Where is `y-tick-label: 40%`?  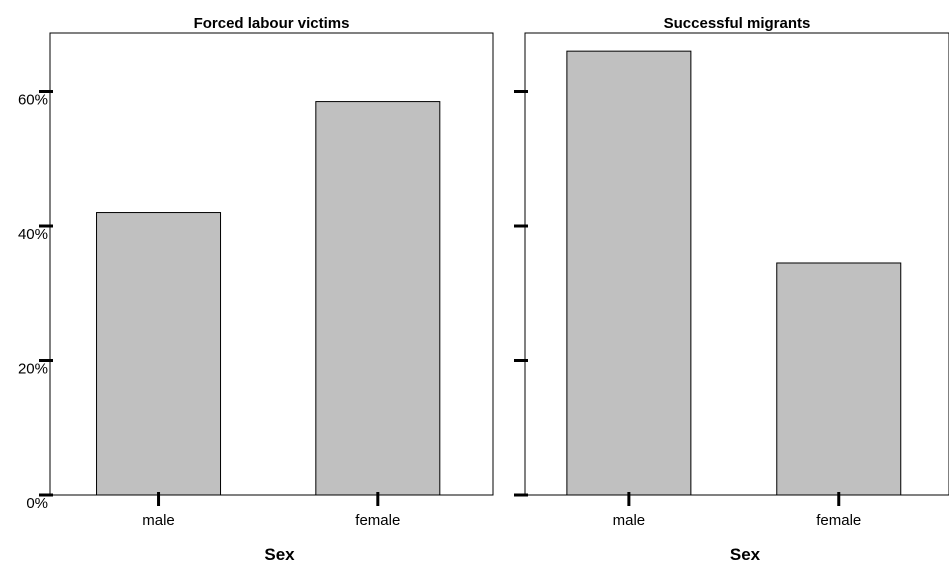
y-tick-label: 40% is located at coordinates (33, 234).